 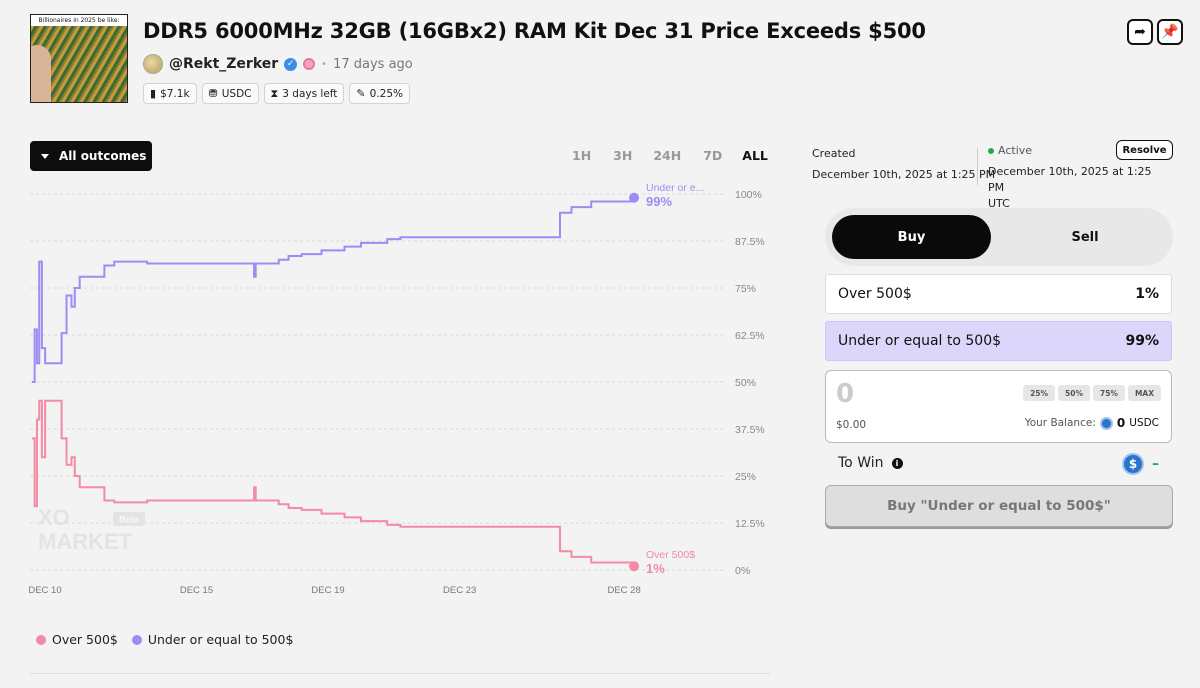 I want to click on market-thumbnail: Billionaires in 2025 be like:, so click(x=79, y=58).